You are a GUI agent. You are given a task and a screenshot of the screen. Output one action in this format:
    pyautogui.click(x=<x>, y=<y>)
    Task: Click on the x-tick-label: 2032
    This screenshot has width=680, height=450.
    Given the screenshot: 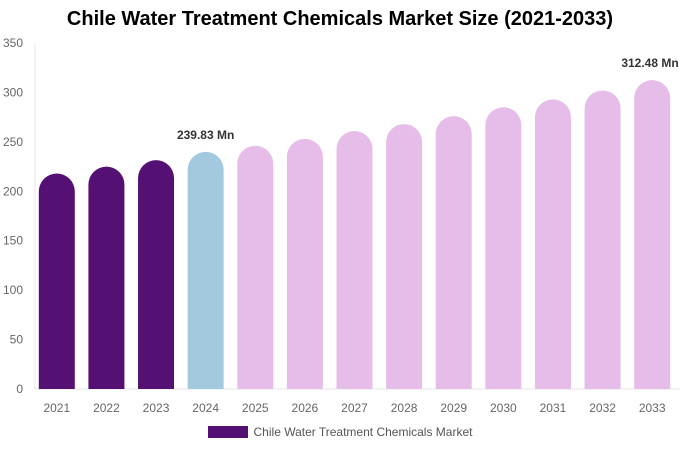 What is the action you would take?
    pyautogui.click(x=602, y=408)
    